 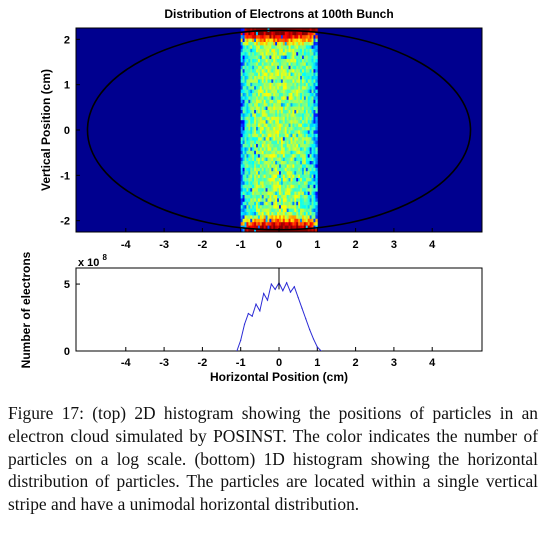 What do you see at coordinates (267, 300) in the screenshot?
I see `line-point` at bounding box center [267, 300].